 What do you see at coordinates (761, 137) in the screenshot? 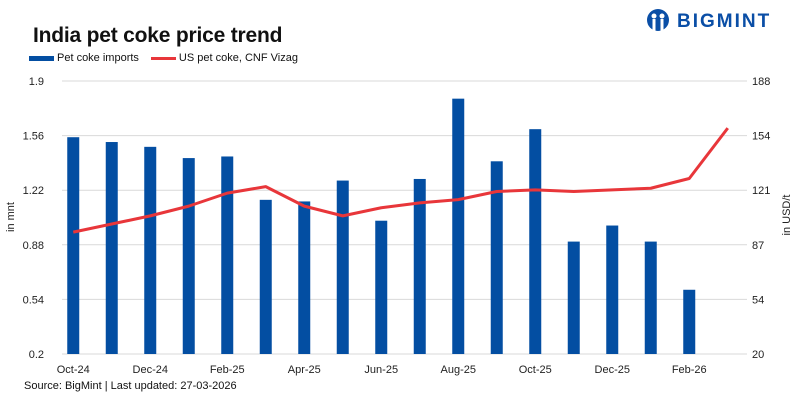
I see `y-tick-right: 154` at bounding box center [761, 137].